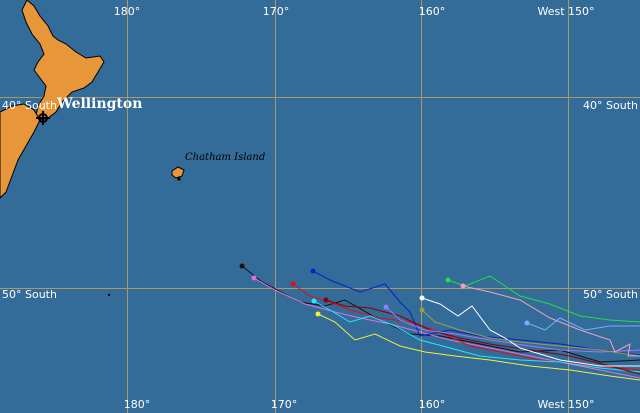  What do you see at coordinates (326, 300) in the screenshot?
I see `track-maroon-start` at bounding box center [326, 300].